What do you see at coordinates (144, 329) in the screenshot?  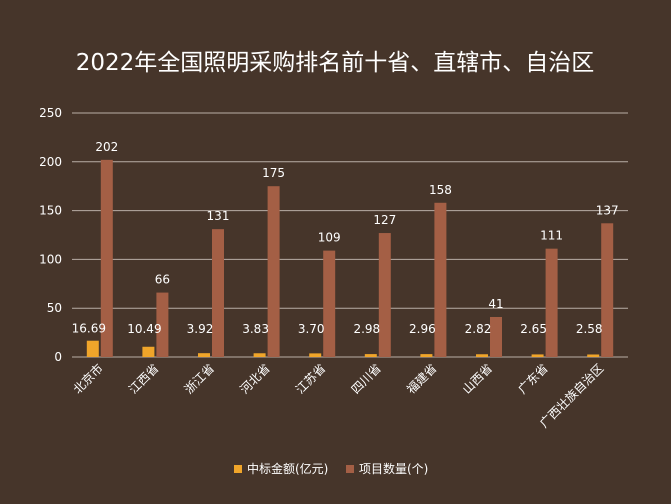 I see `data-label-amount: 10.49` at bounding box center [144, 329].